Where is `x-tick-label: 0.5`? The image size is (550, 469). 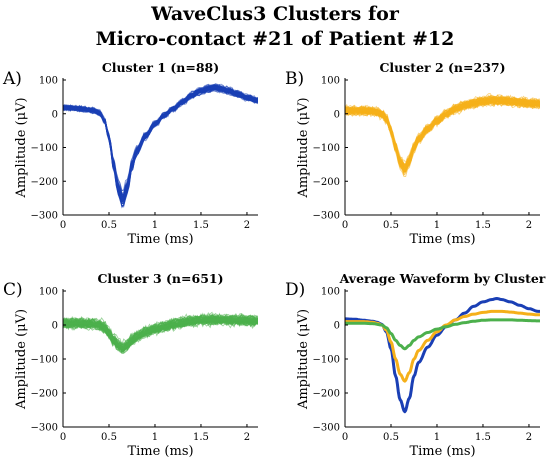
x-tick-label: 0.5 is located at coordinates (391, 225).